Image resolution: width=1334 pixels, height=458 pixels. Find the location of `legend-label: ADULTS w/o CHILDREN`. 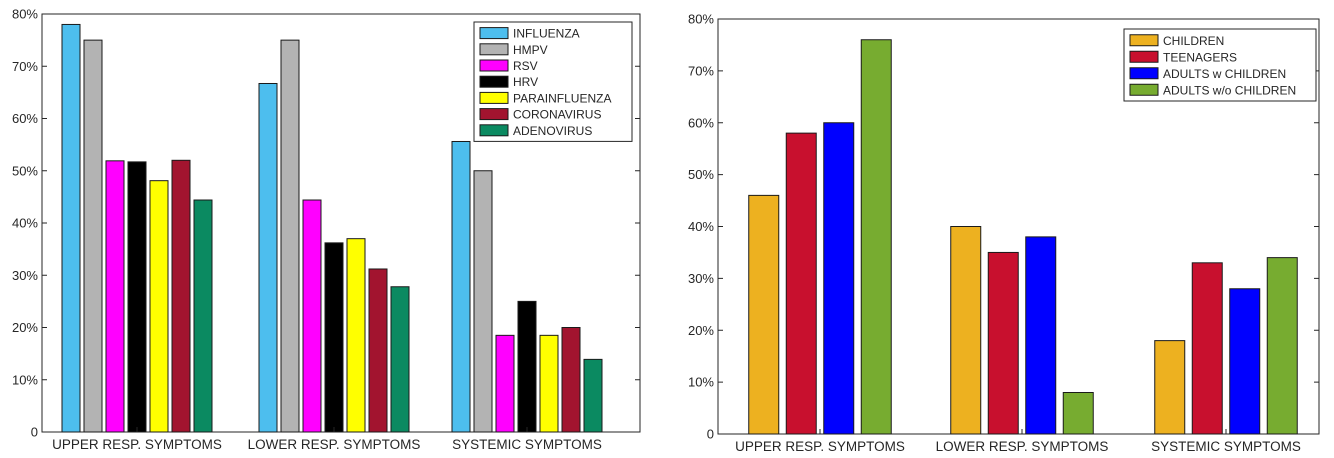

legend-label: ADULTS w/o CHILDREN is located at coordinates (1229, 90).